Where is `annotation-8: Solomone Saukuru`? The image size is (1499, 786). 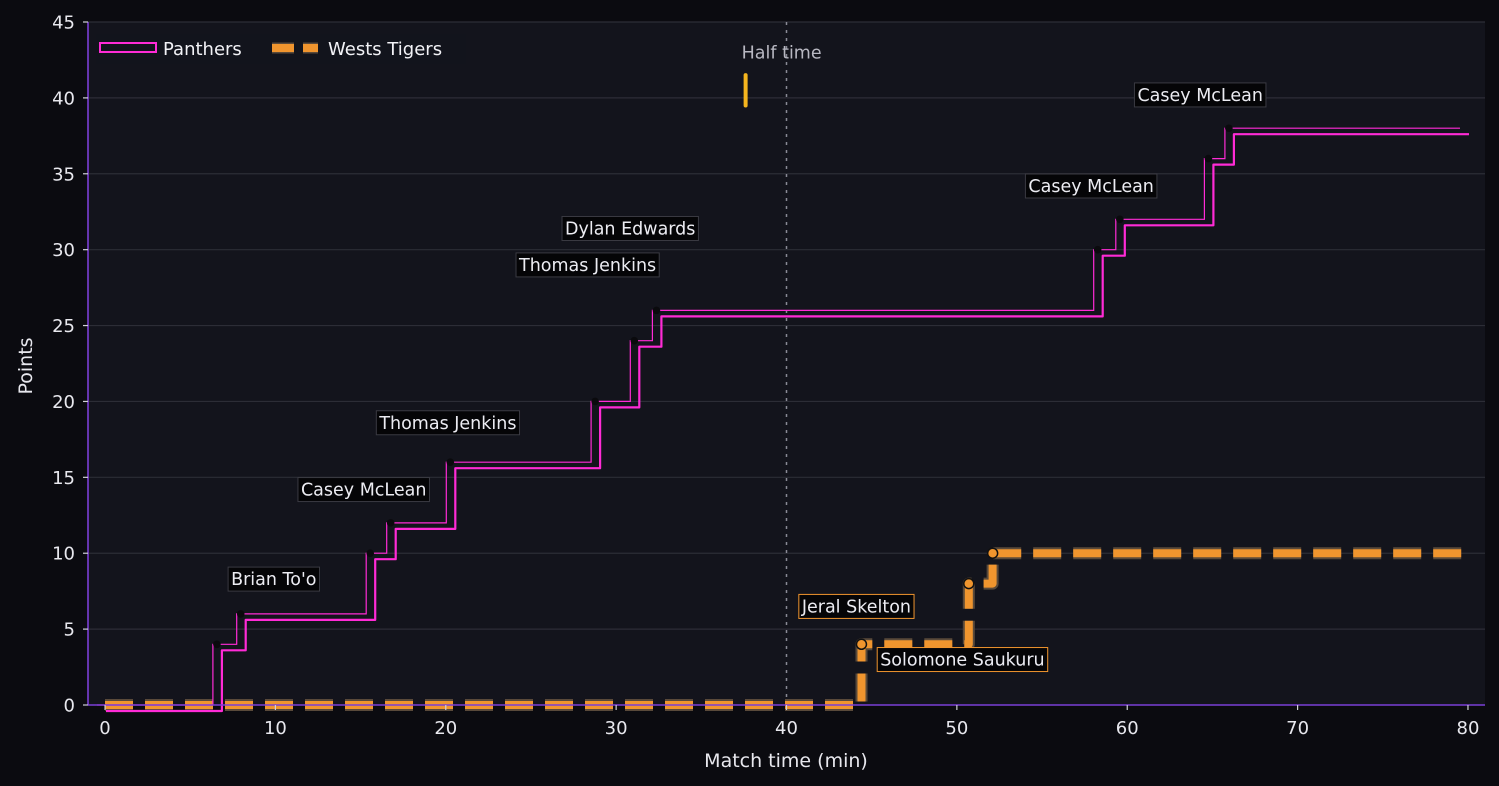
annotation-8: Solomone Saukuru is located at coordinates (962, 660).